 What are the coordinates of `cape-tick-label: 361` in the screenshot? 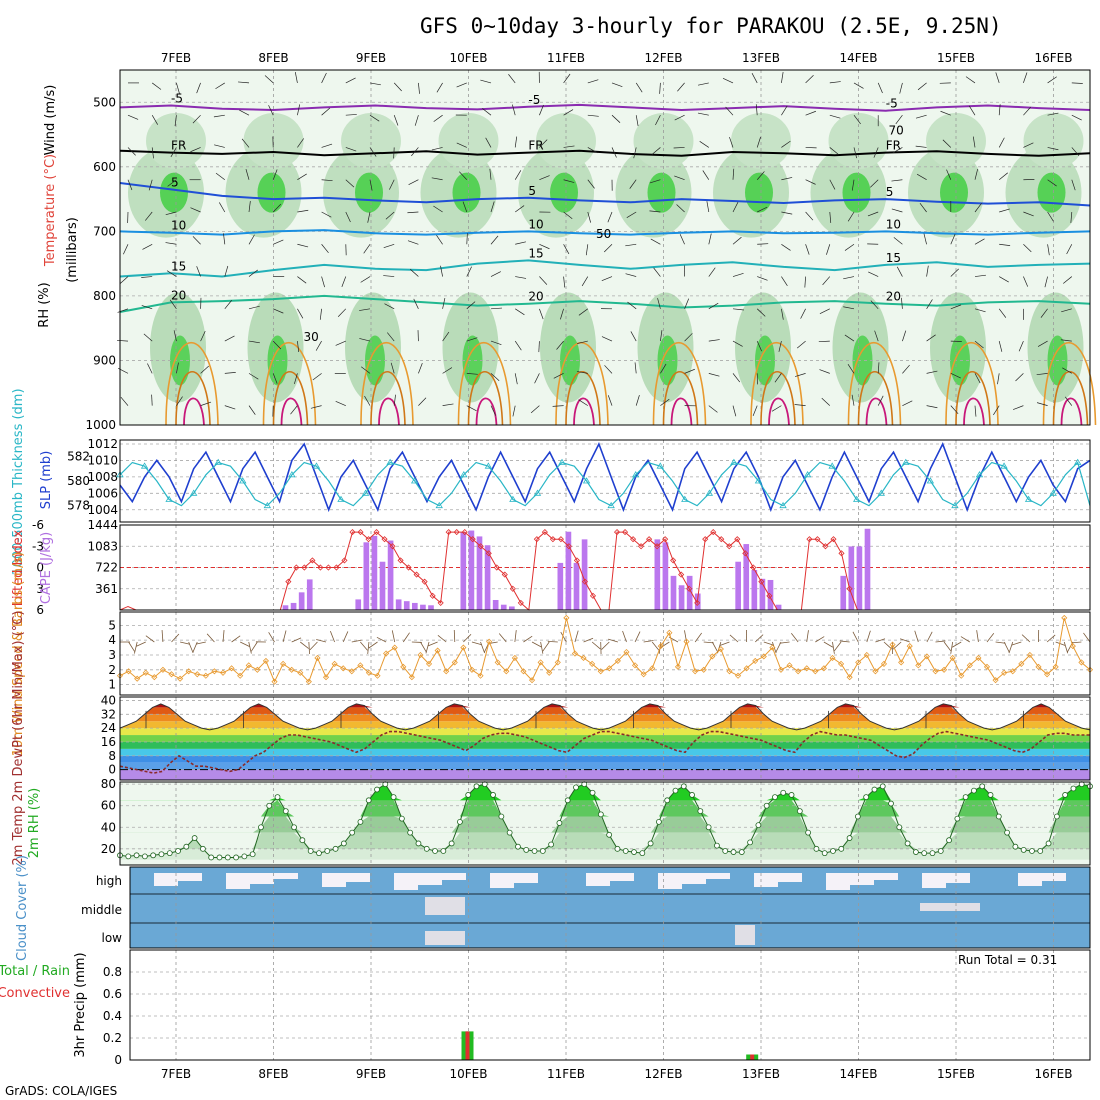 It's located at (106, 589).